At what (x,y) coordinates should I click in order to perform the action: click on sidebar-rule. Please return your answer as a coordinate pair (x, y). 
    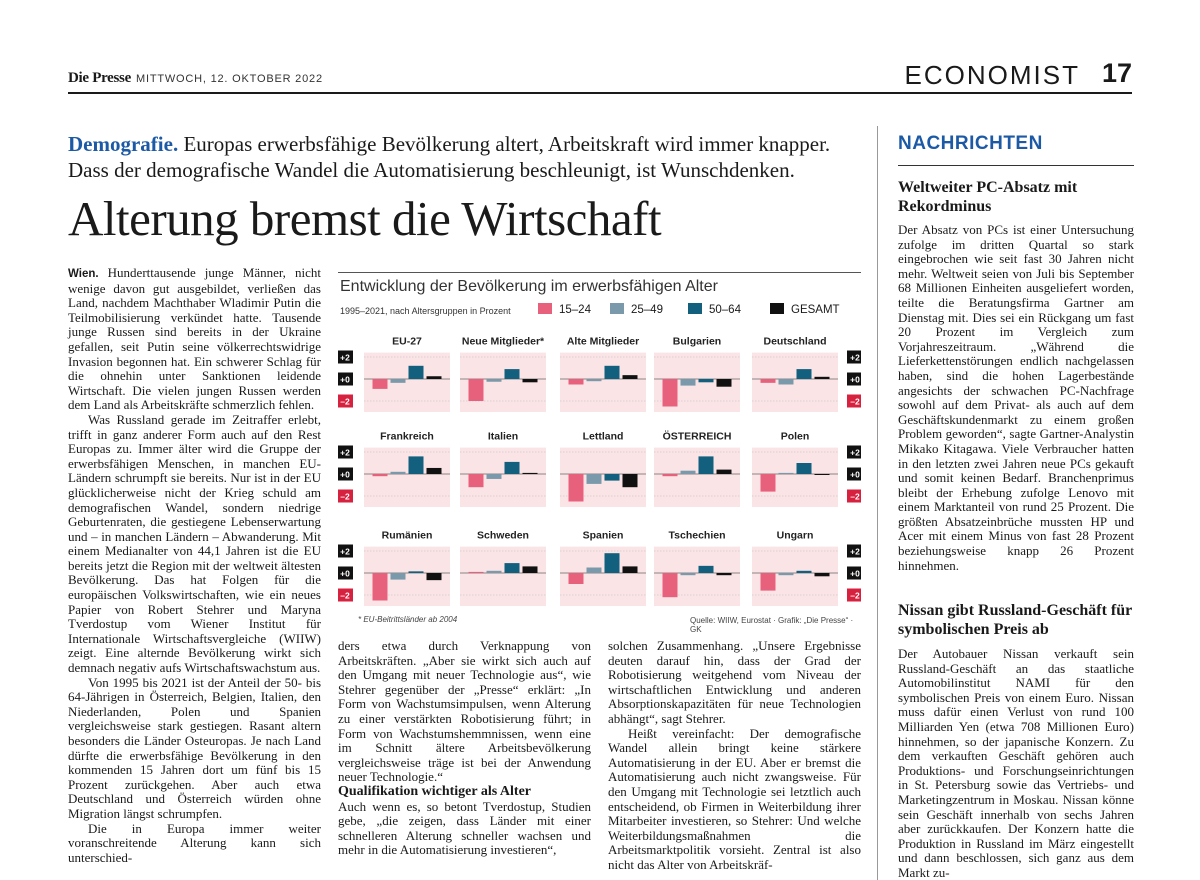
    Looking at the image, I should click on (1016, 165).